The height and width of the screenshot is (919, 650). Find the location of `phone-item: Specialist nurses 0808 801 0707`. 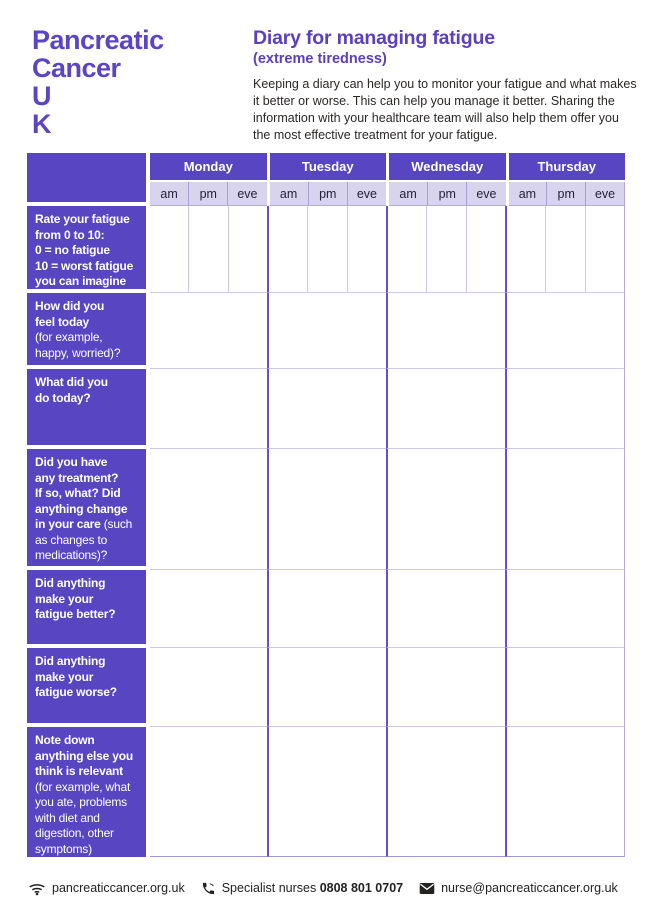

phone-item: Specialist nurses 0808 801 0707 is located at coordinates (302, 888).